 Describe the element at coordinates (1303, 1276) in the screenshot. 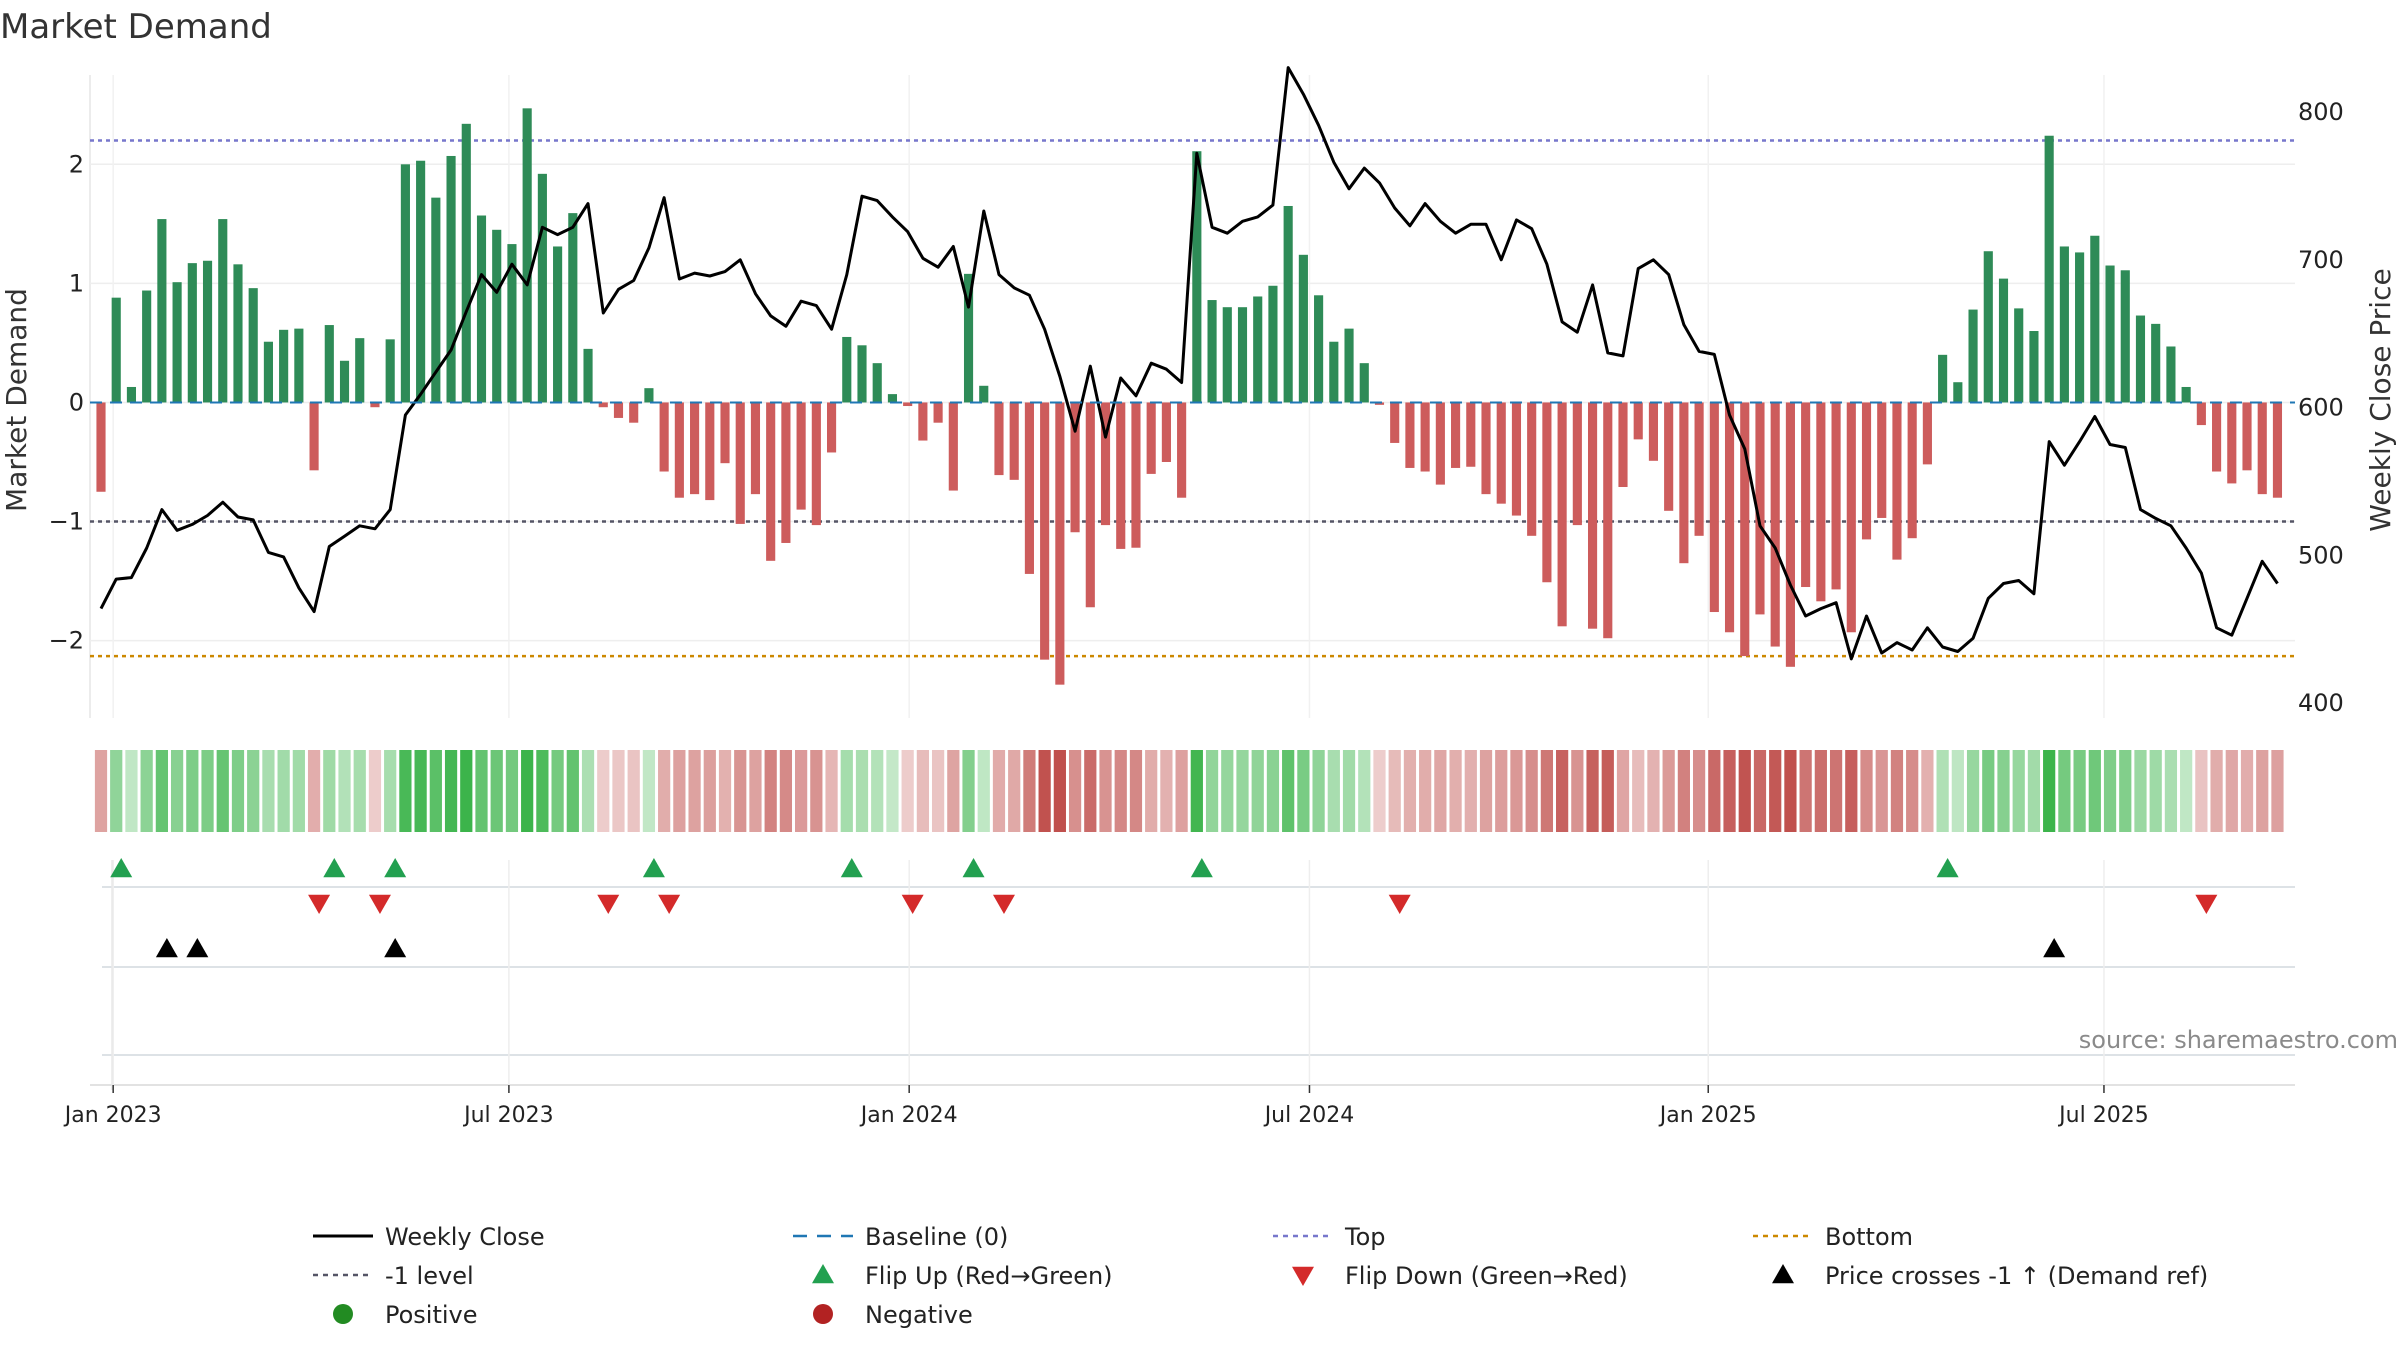

I see `legend-swatch` at that location.